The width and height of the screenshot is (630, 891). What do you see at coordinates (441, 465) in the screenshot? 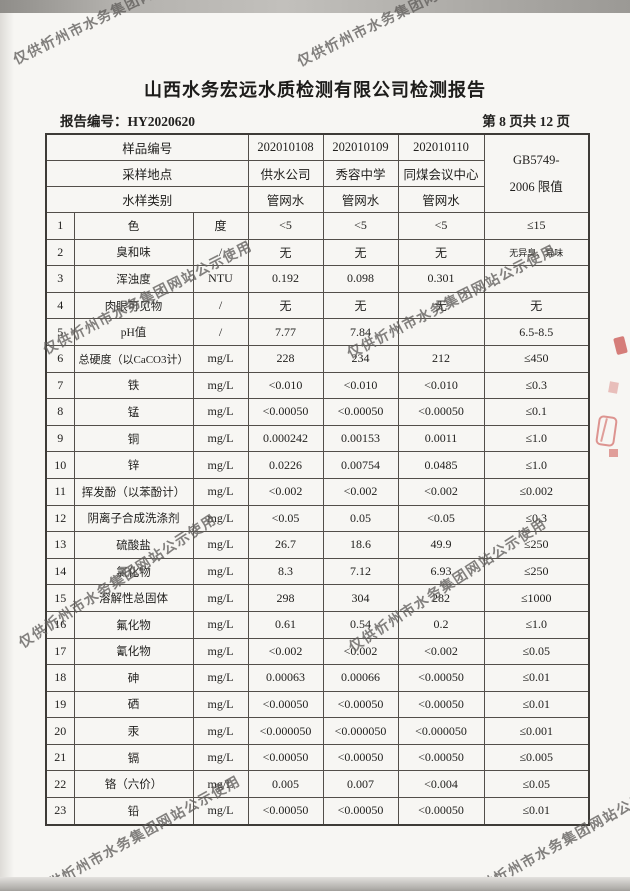
I see `sample3-value: 0.0485` at bounding box center [441, 465].